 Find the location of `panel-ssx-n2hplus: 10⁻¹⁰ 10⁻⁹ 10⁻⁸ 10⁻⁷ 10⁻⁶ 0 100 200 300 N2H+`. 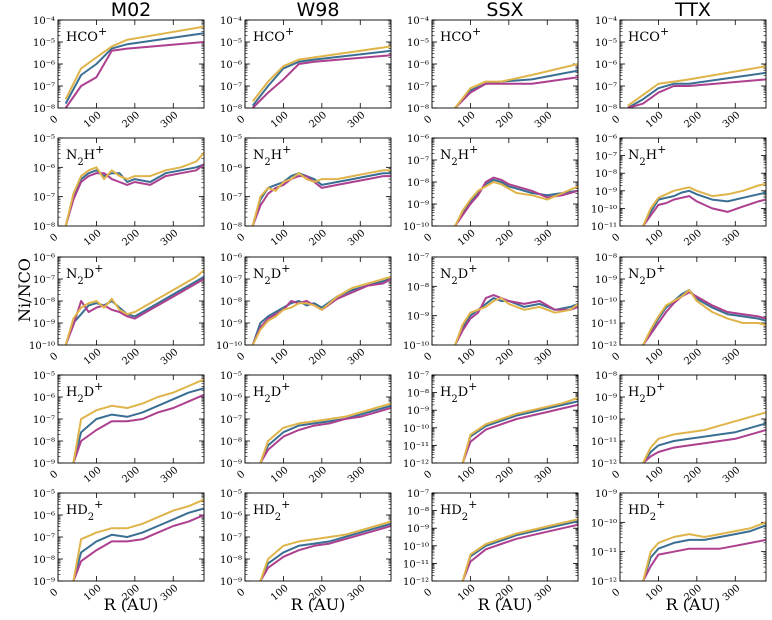

panel-ssx-n2hplus: 10⁻¹⁰ 10⁻⁹ 10⁻⁸ 10⁻⁷ 10⁻⁶ 0 100 200 300 N2H+ is located at coordinates (491, 191).